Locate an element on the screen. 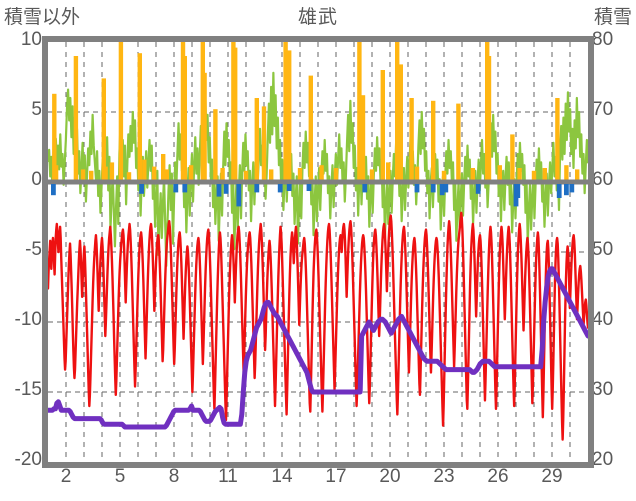  x-tick: 8 is located at coordinates (174, 476).